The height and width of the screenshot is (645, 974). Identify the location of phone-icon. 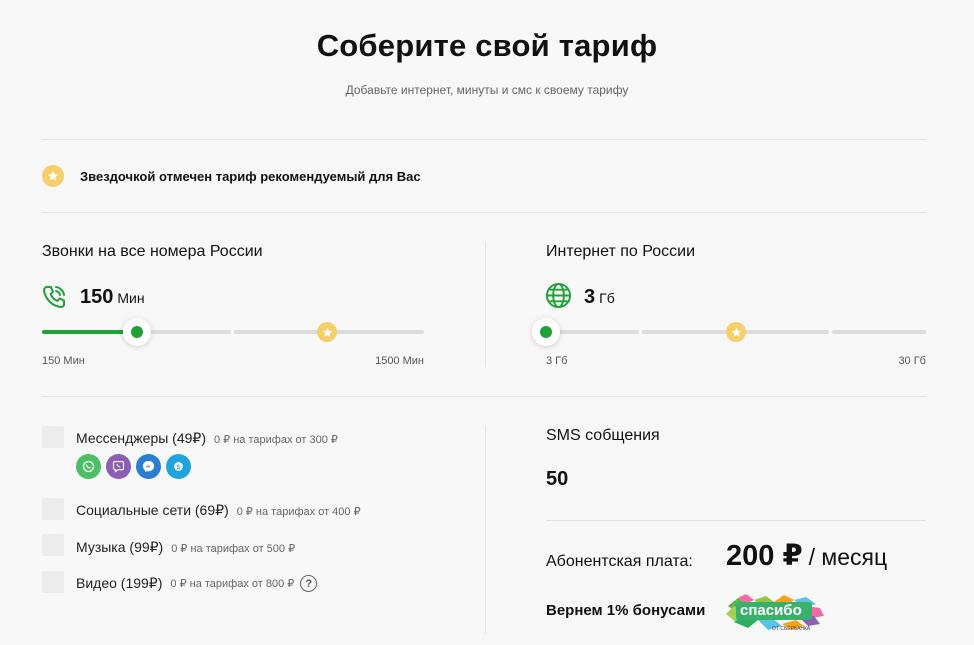
(54, 297).